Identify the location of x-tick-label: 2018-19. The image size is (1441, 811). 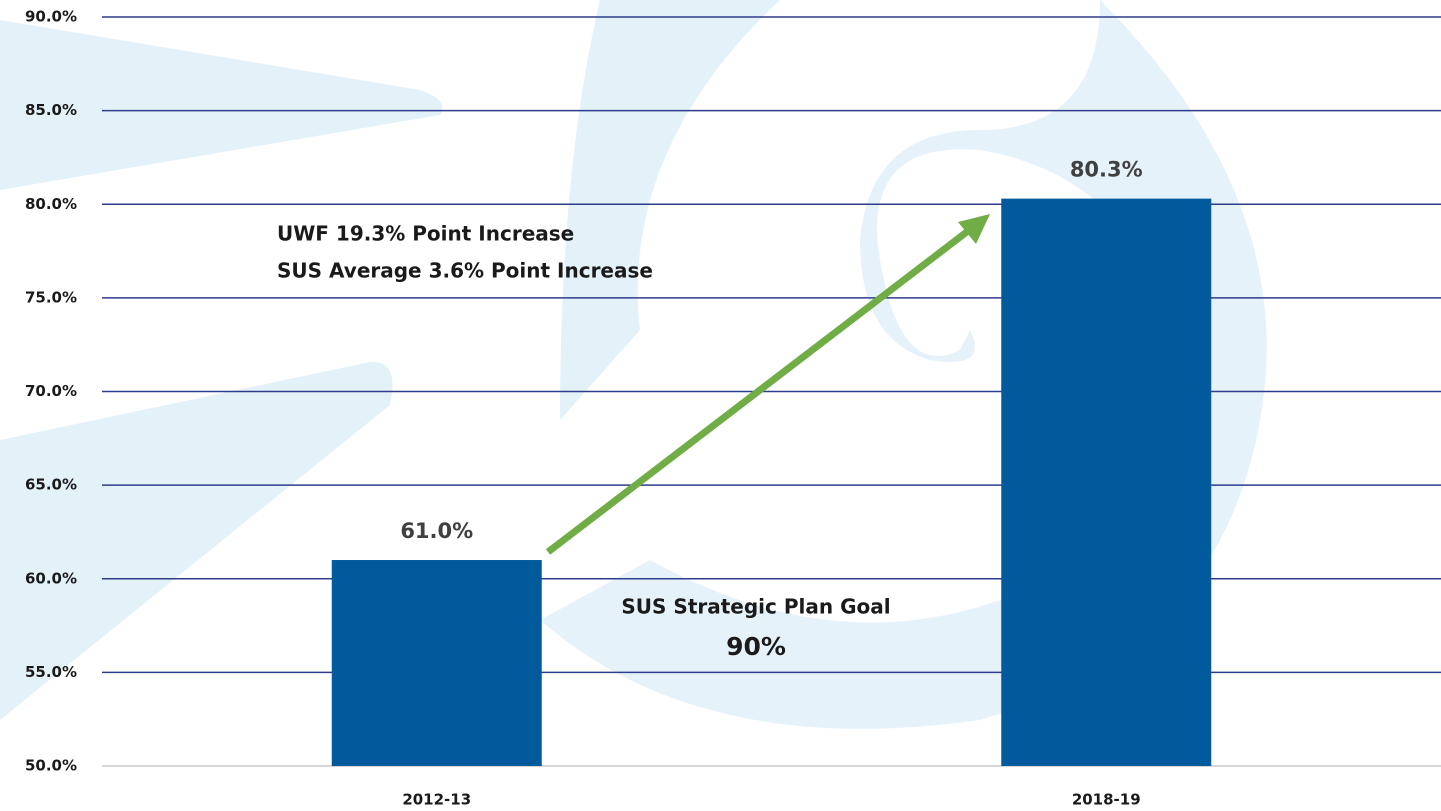
(1106, 800).